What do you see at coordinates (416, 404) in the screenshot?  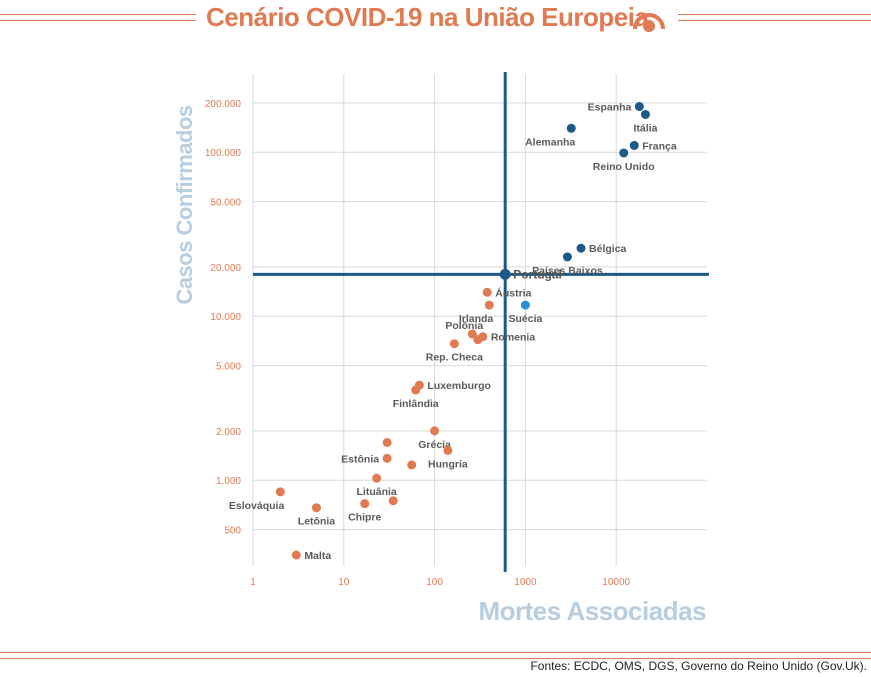 I see `point-label: Finlândia` at bounding box center [416, 404].